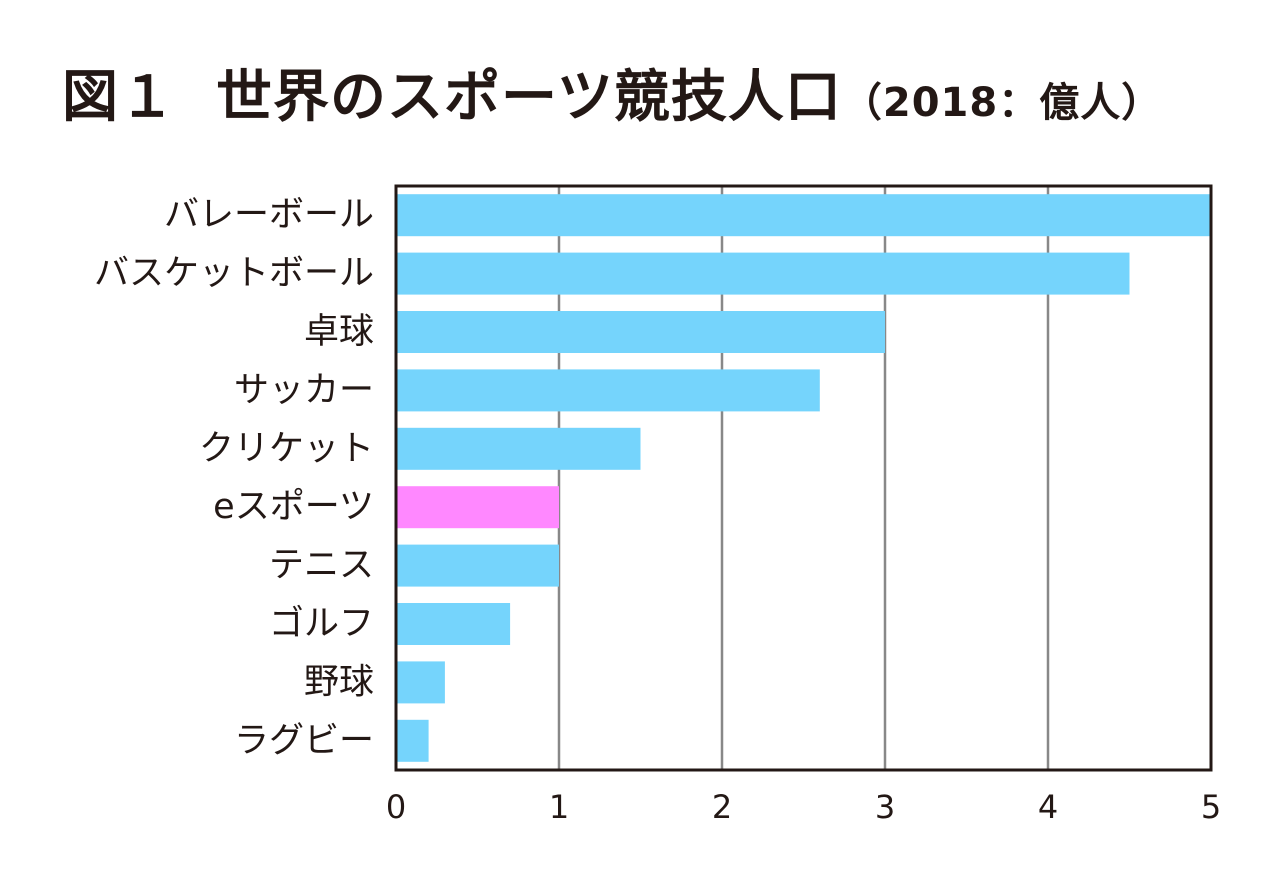  What do you see at coordinates (339, 682) in the screenshot?
I see `category-label: 野球` at bounding box center [339, 682].